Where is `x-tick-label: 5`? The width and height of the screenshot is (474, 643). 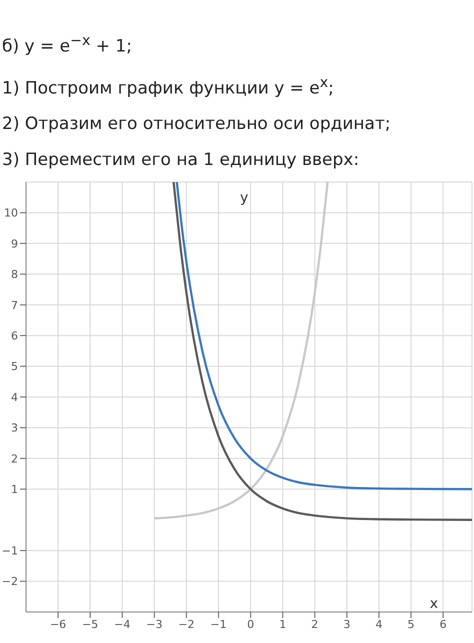
x-tick-label: 5 is located at coordinates (411, 624).